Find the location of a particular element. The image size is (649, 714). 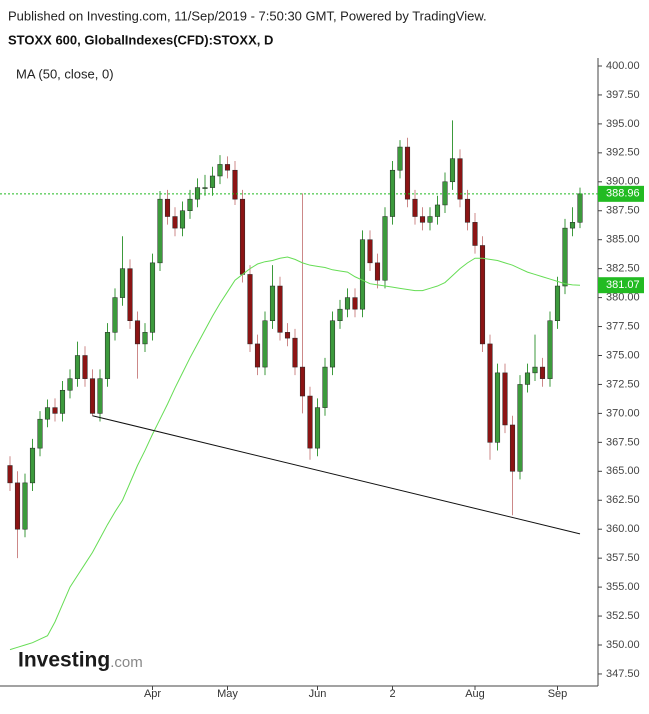

y-tick-label: 360.00 is located at coordinates (623, 529).